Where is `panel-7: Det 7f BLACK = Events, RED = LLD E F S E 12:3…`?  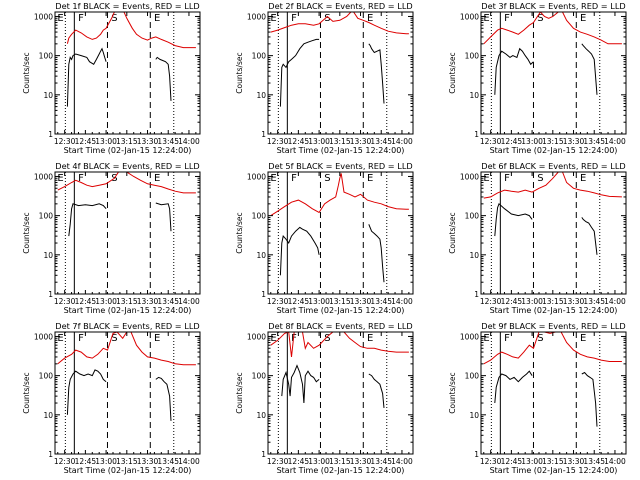
panel-7: Det 7f BLACK = Events, RED = LLD E F S E 12:3… is located at coordinates (111, 398).